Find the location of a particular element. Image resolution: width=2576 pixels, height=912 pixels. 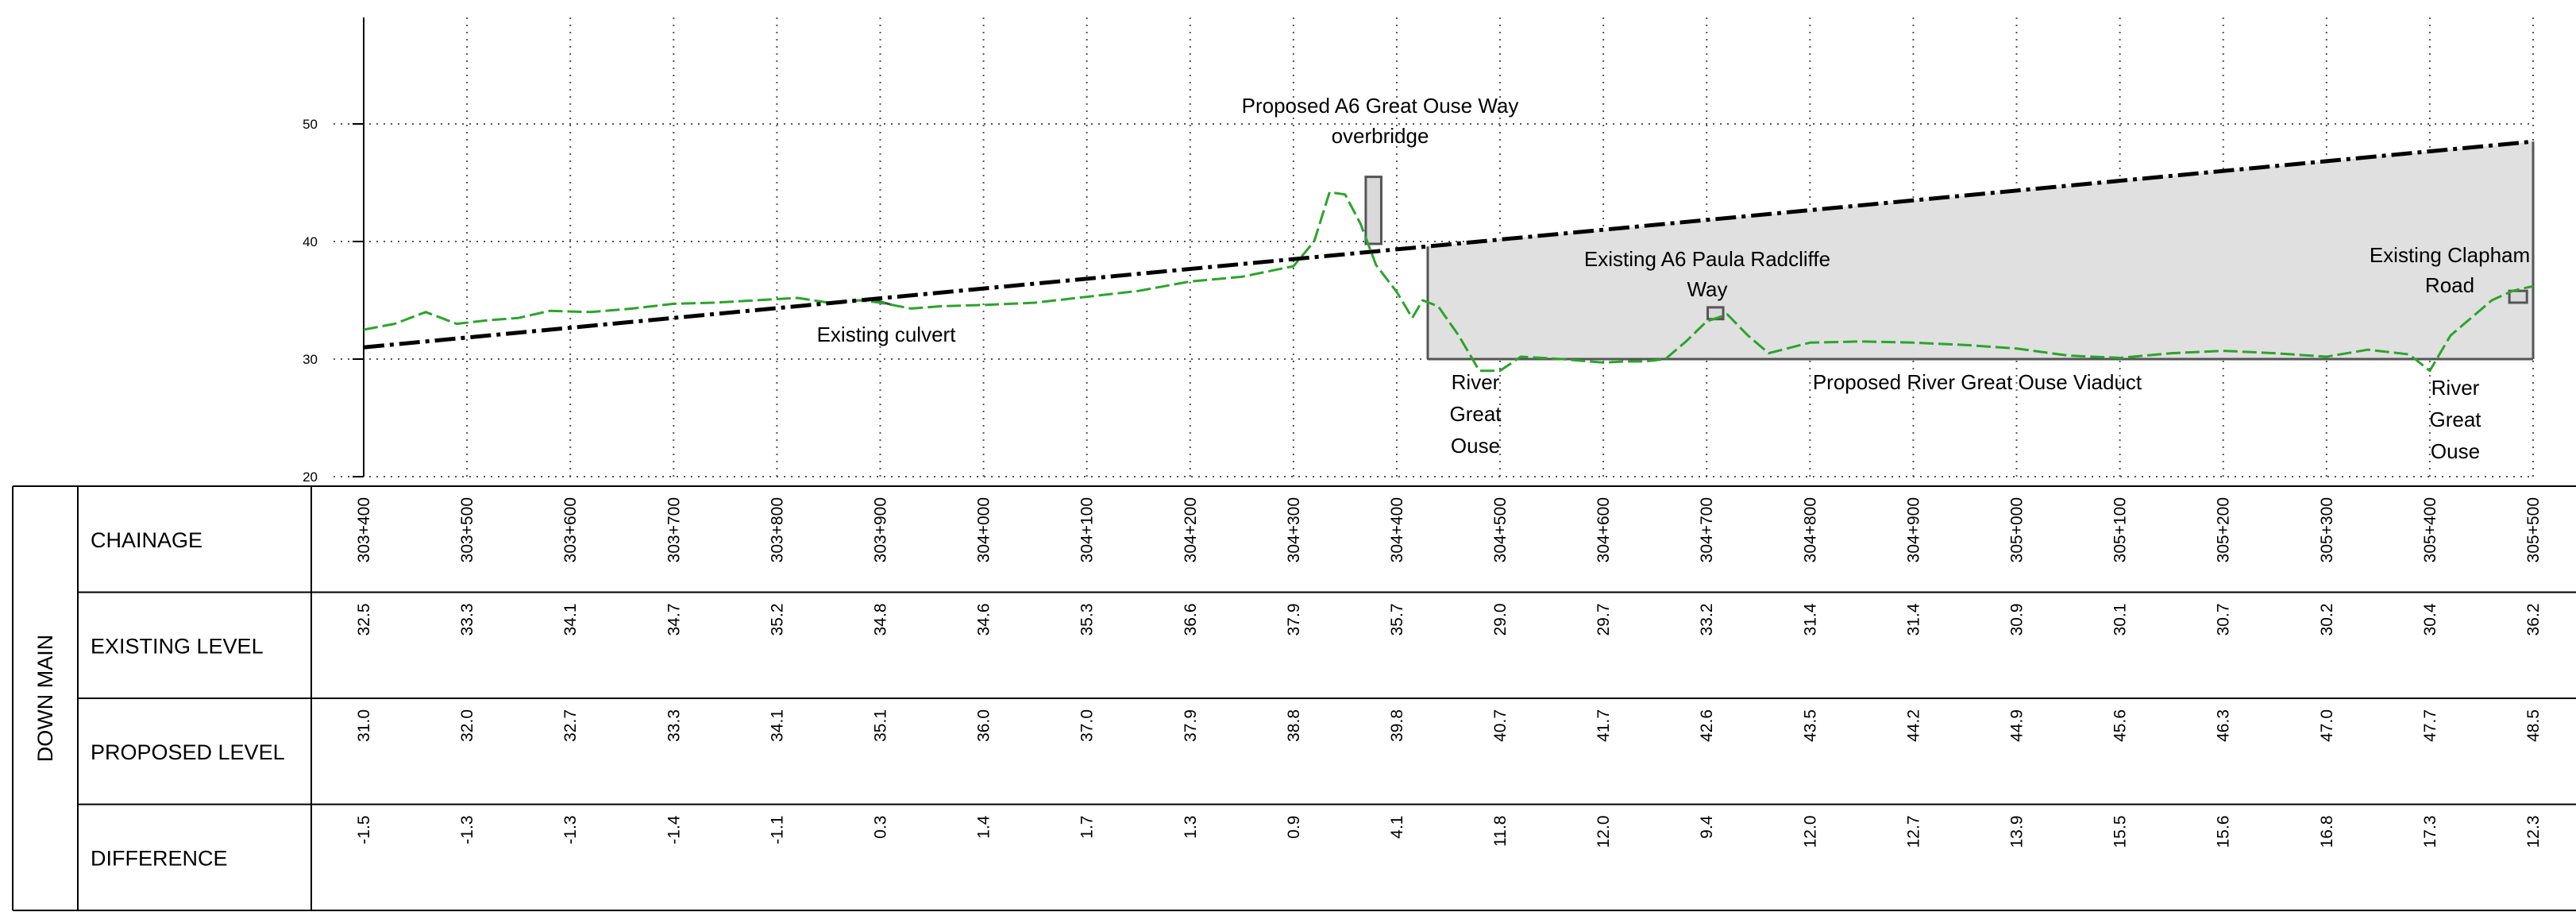

y-tick-label: 50 is located at coordinates (310, 124).